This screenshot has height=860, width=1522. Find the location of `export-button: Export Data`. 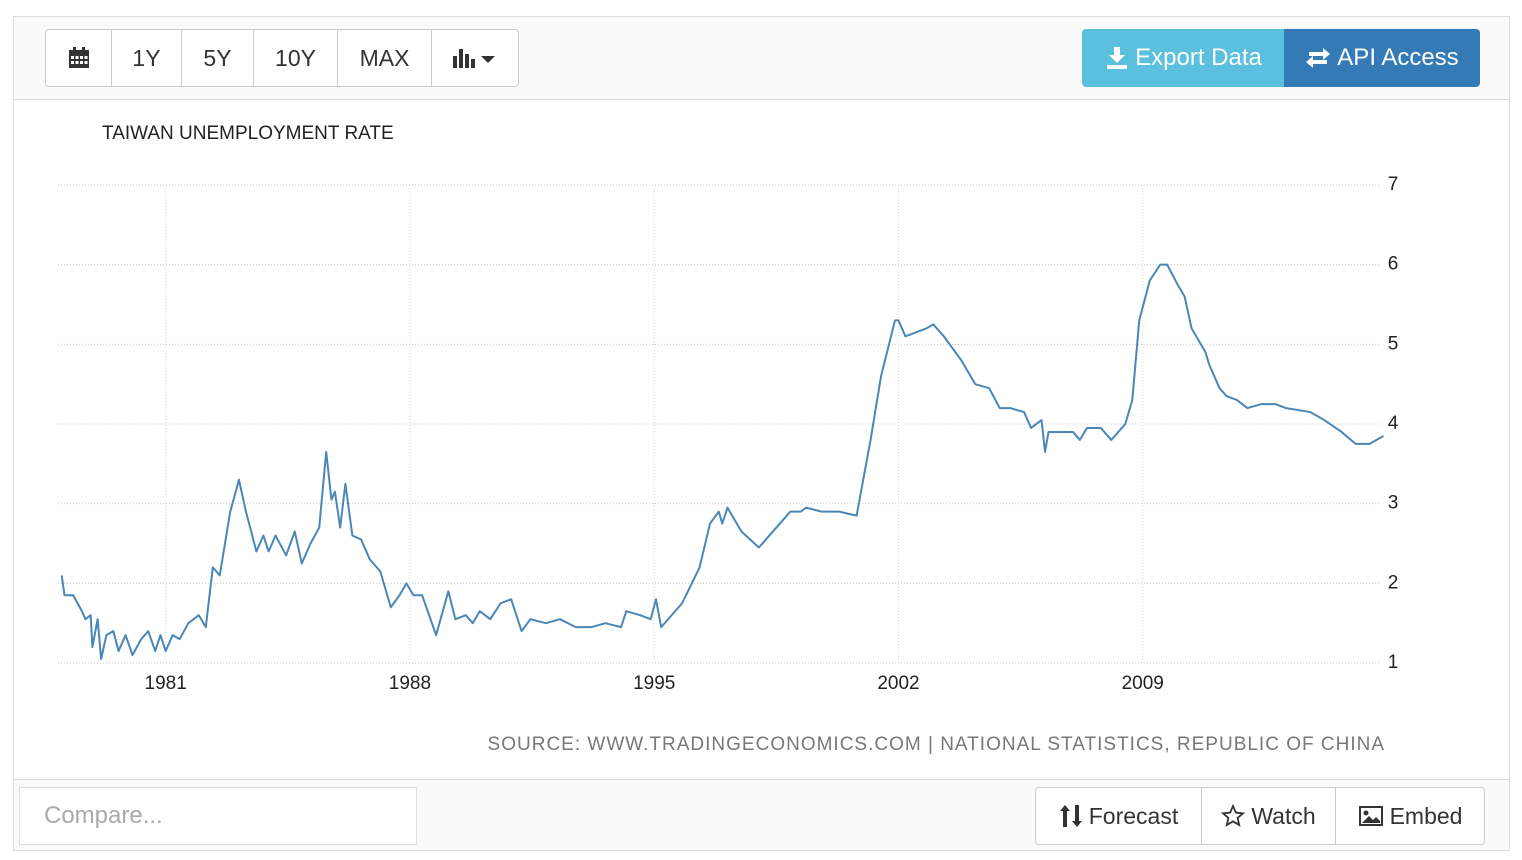

export-button: Export Data is located at coordinates (1183, 58).